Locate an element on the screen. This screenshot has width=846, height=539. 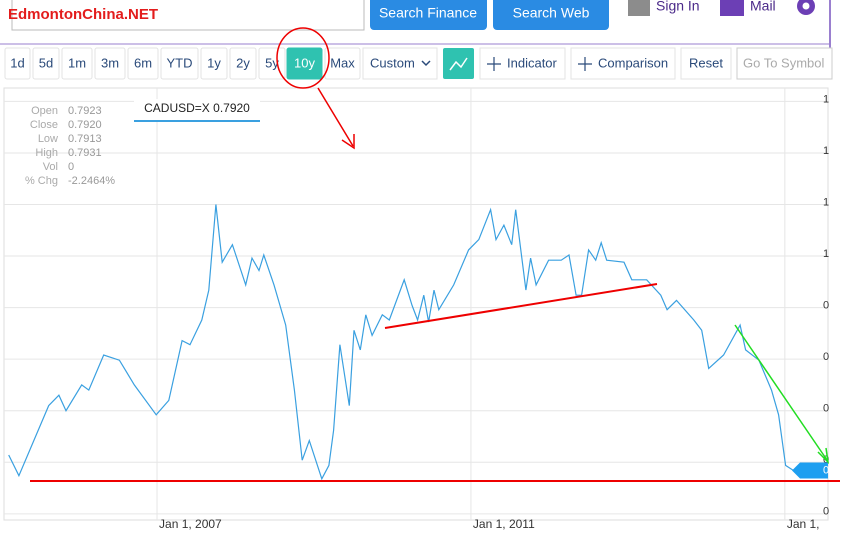
range-label: YTD is located at coordinates (180, 62).